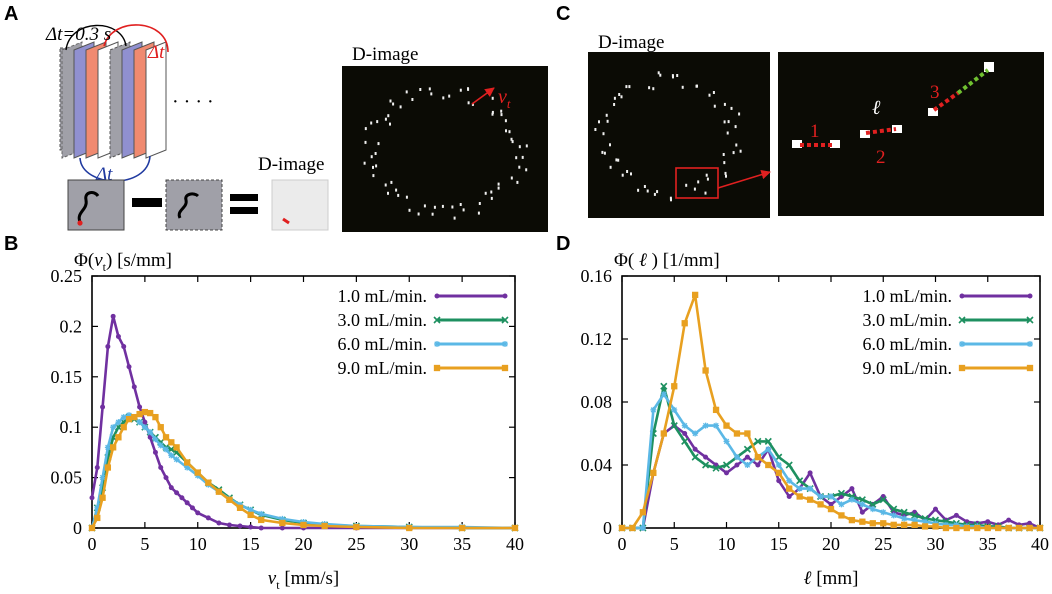 The image size is (1052, 594). Describe the element at coordinates (115, 168) in the screenshot. I see `dt-arc-blue` at that location.